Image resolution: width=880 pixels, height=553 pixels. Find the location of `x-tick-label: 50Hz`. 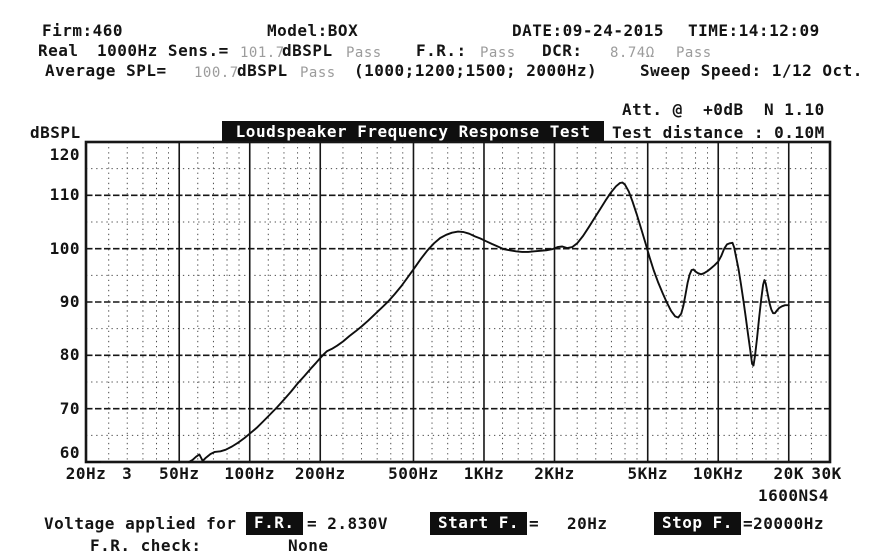

x-tick-label: 50Hz is located at coordinates (179, 473).